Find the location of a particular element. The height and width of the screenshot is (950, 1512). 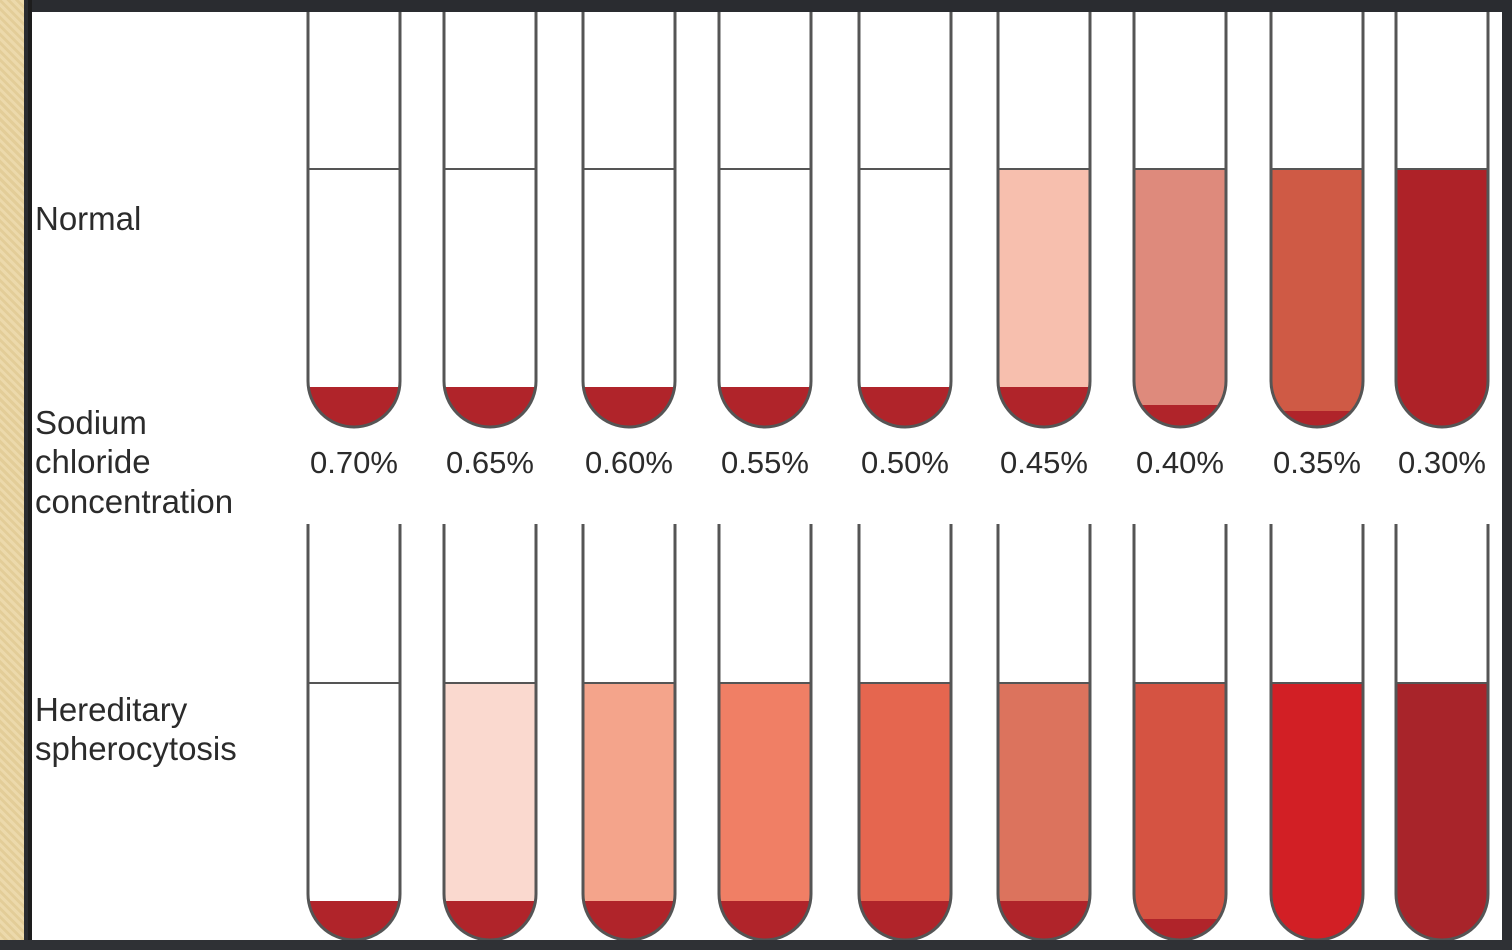

row-label-hs-line-1: Hereditary is located at coordinates (111, 709).